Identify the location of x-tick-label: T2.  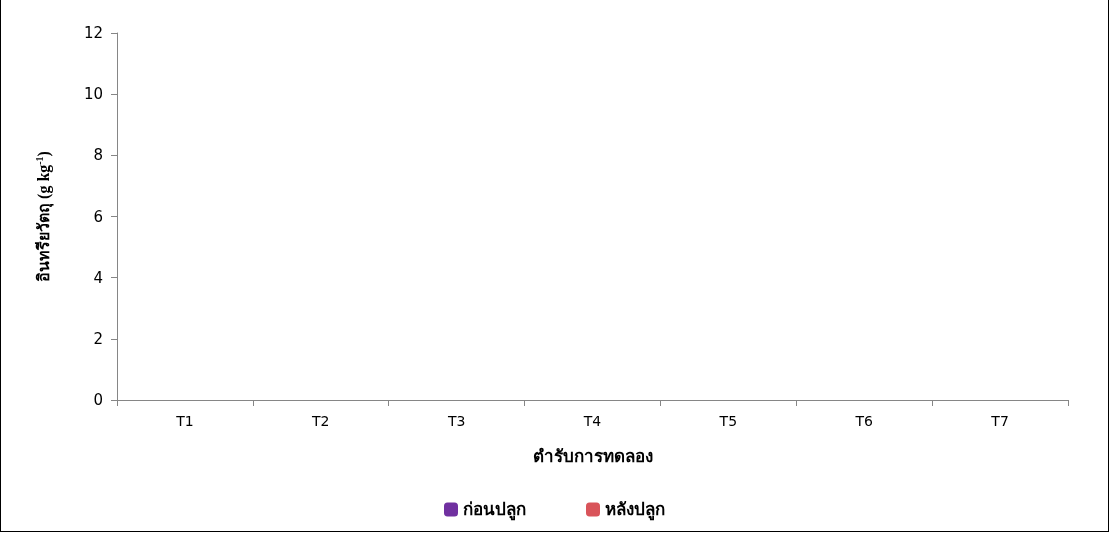
(320, 421).